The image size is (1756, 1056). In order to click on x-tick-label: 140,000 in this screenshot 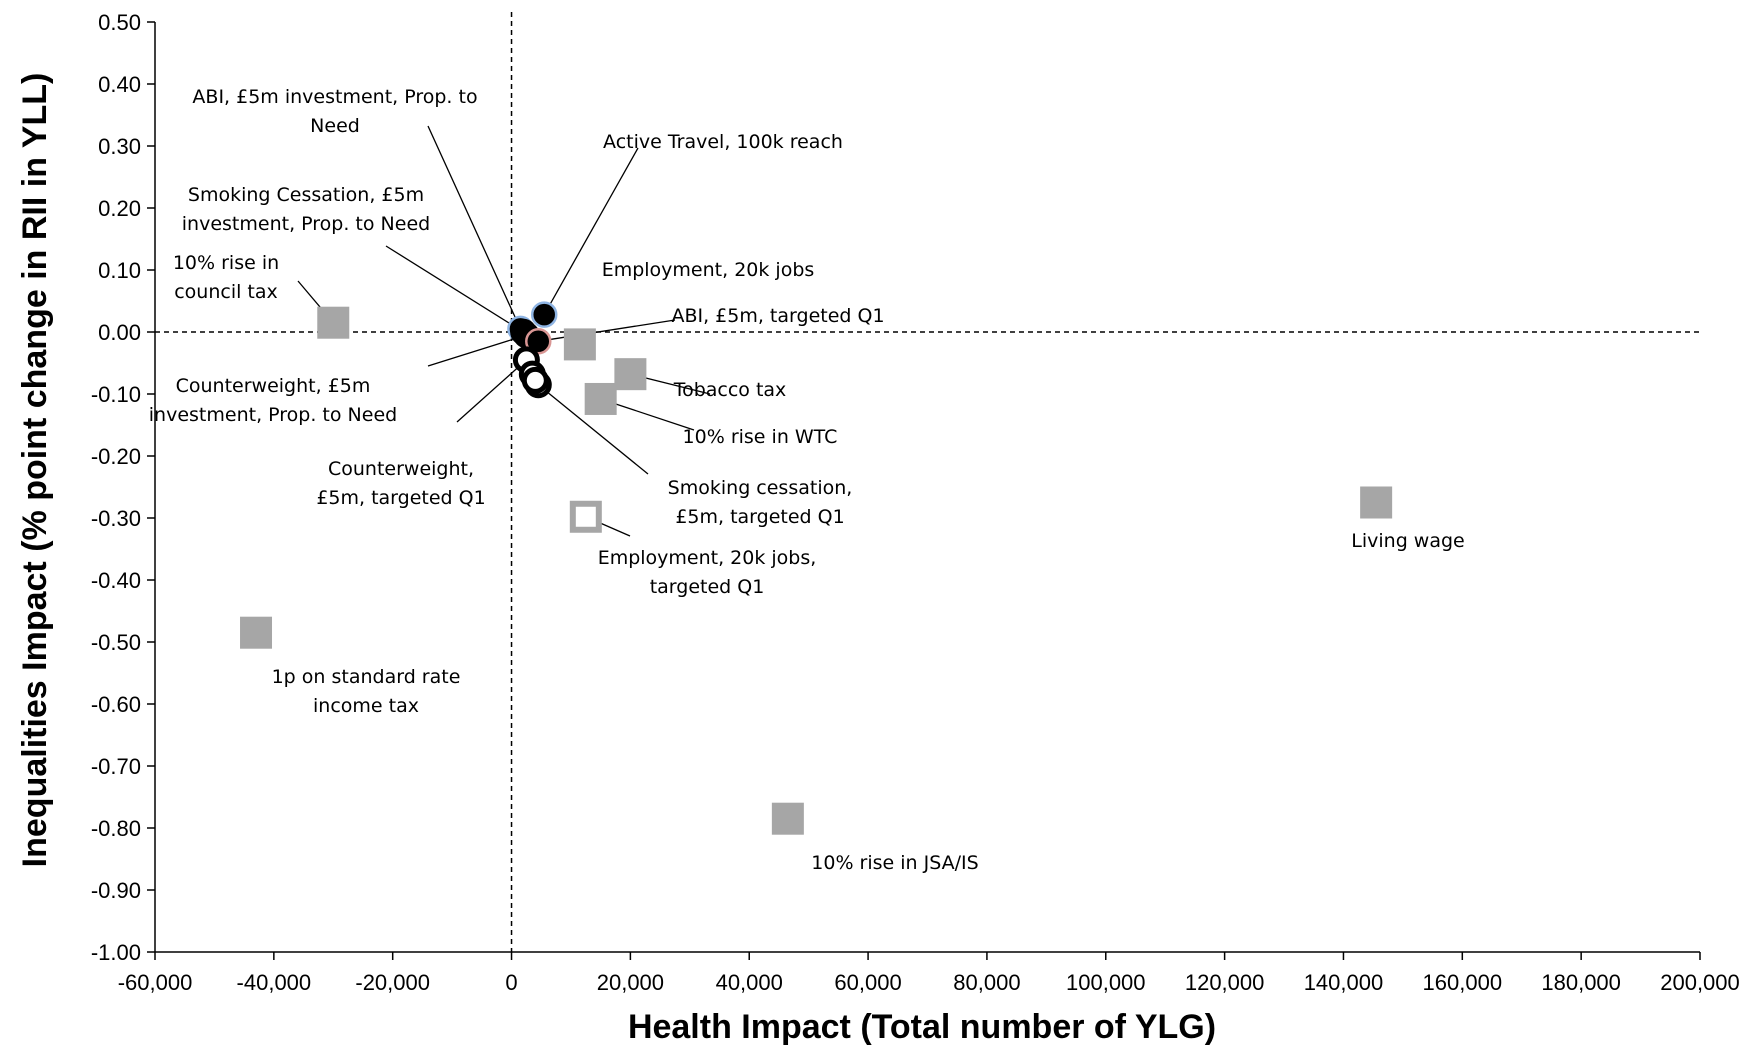, I will do `click(1344, 982)`.